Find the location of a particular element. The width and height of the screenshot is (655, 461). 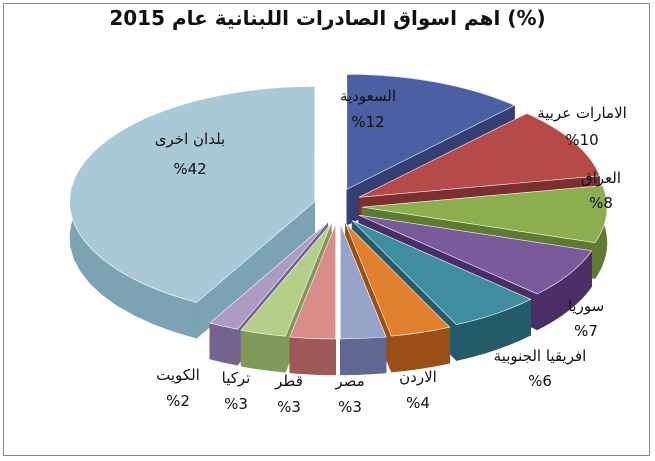

slice-1-top is located at coordinates (431, 131).